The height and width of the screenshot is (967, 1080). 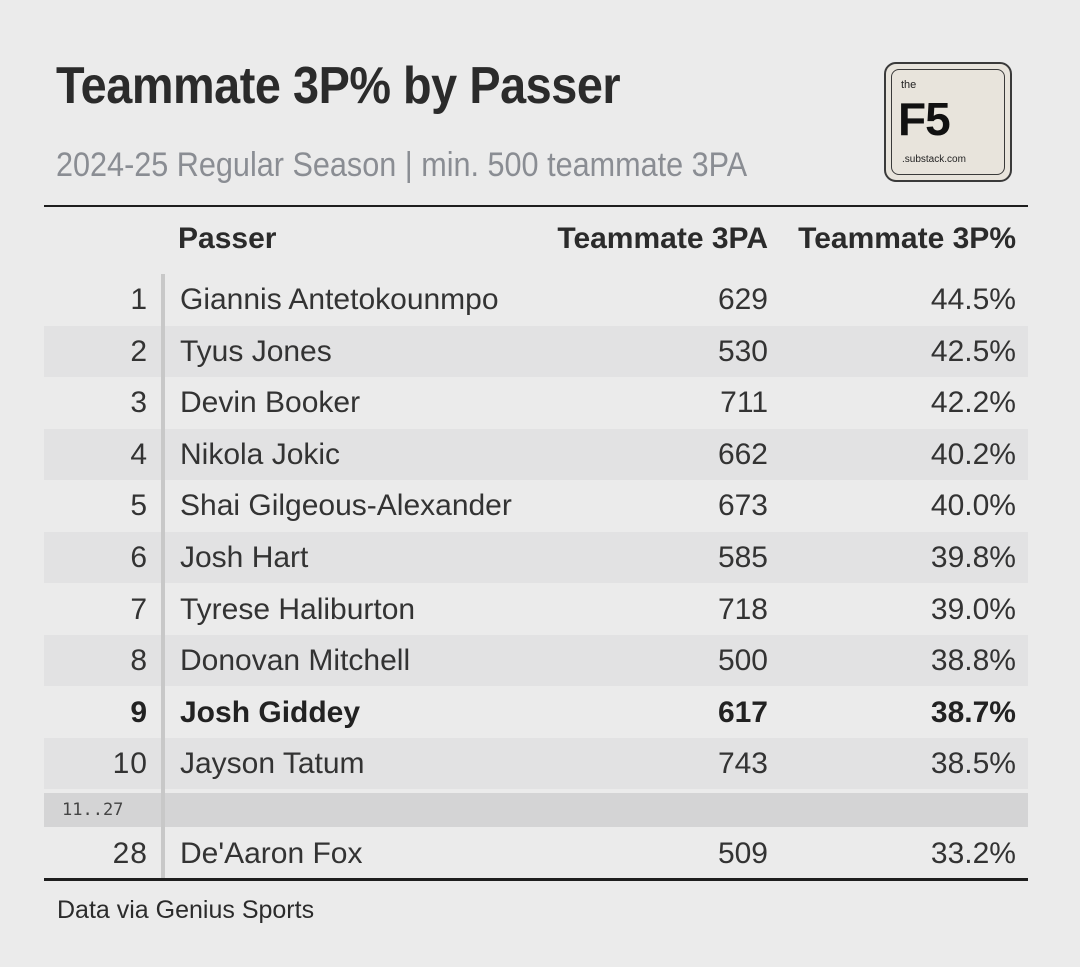 I want to click on rank-cell: 8, so click(x=139, y=660).